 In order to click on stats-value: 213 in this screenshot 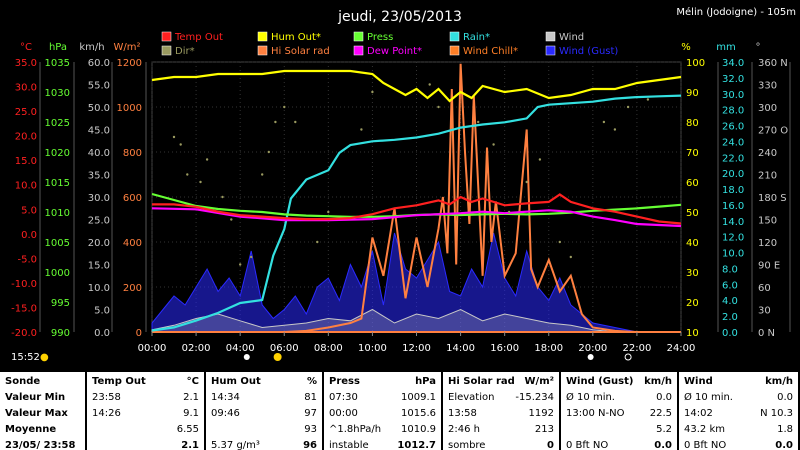, I will do `click(544, 429)`.